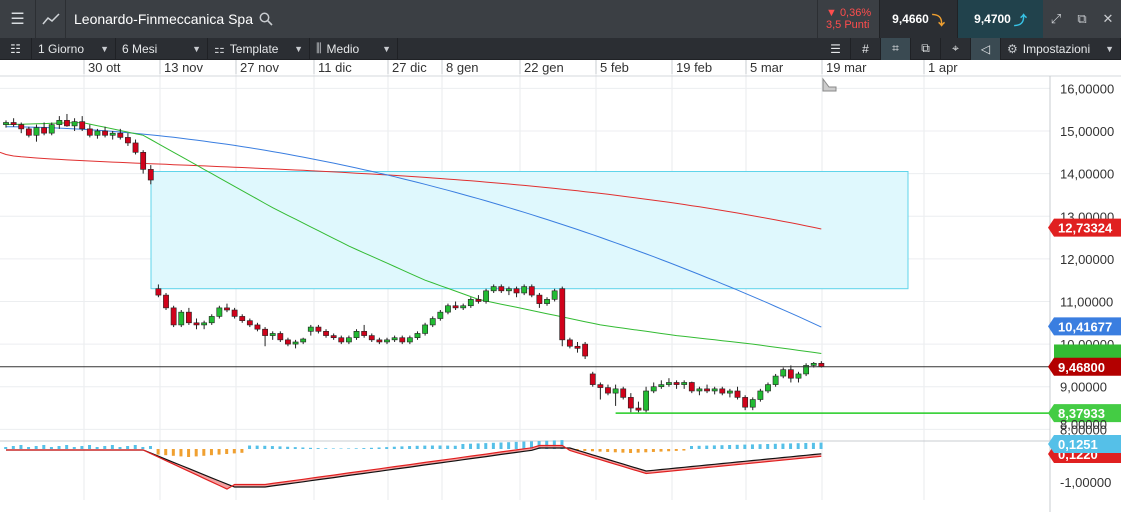 This screenshot has width=1121, height=512. I want to click on popout-icon: ⧉, so click(1082, 18).